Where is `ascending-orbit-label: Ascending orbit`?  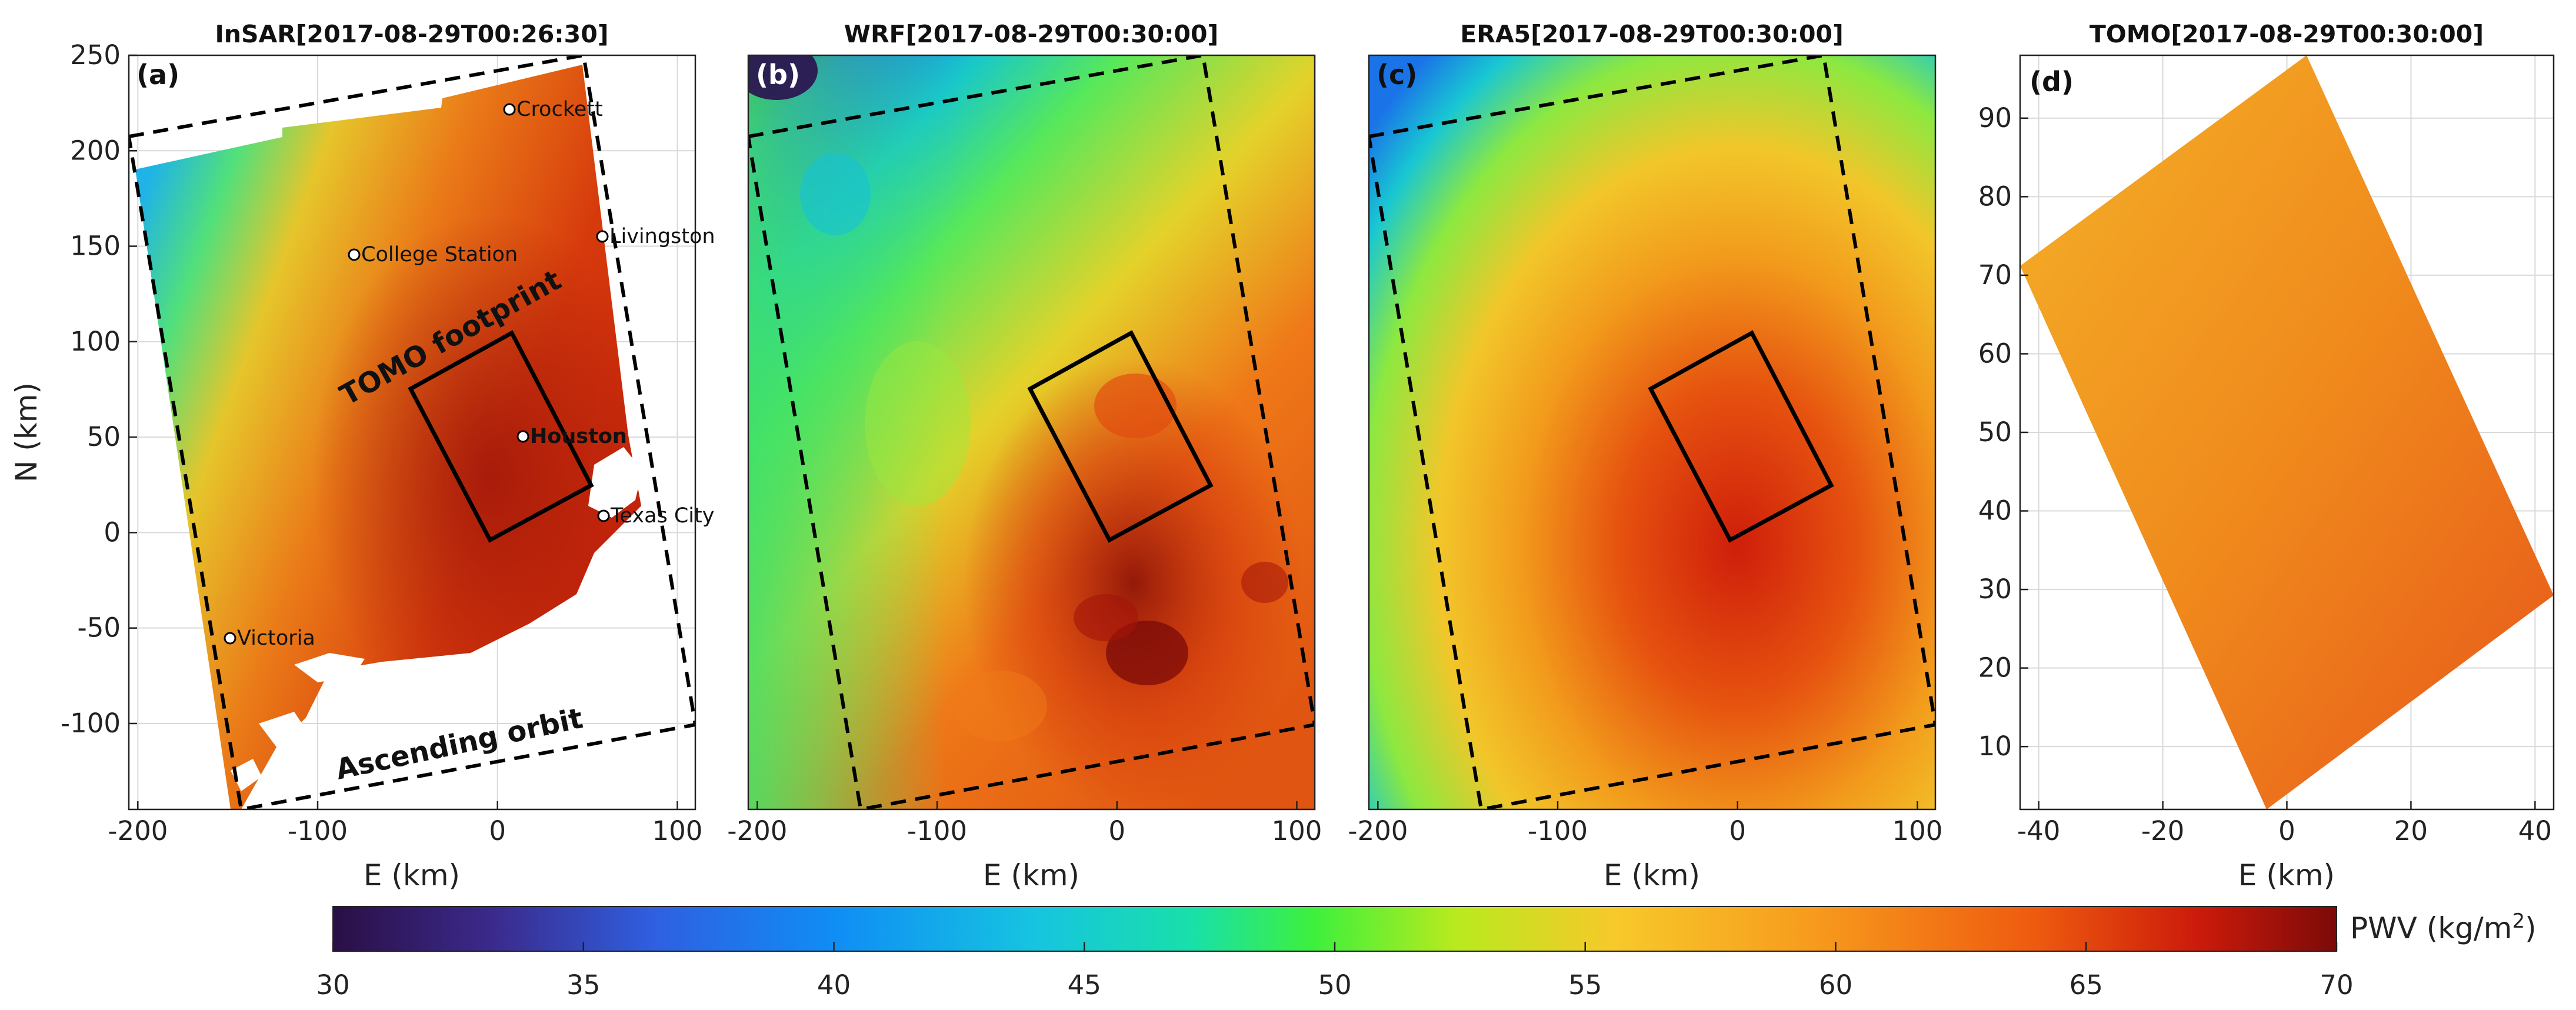 ascending-orbit-label: Ascending orbit is located at coordinates (459, 744).